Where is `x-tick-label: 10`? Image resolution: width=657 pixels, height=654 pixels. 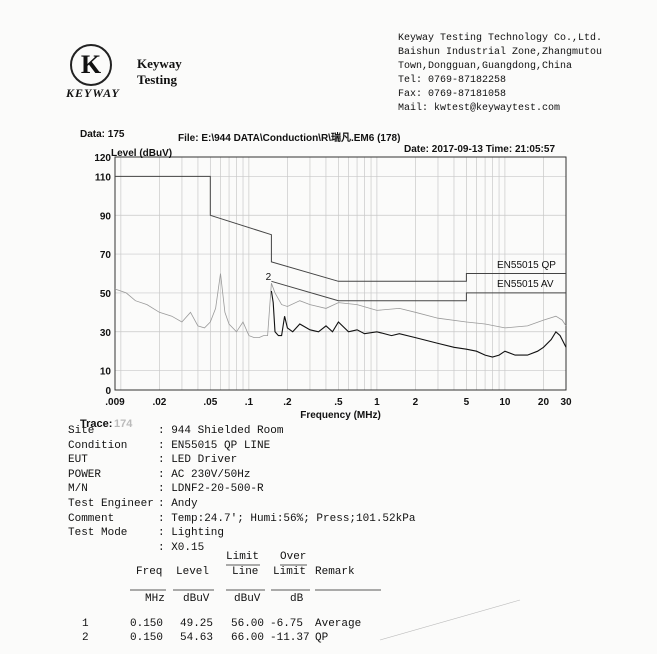
x-tick-label: 10 is located at coordinates (505, 402).